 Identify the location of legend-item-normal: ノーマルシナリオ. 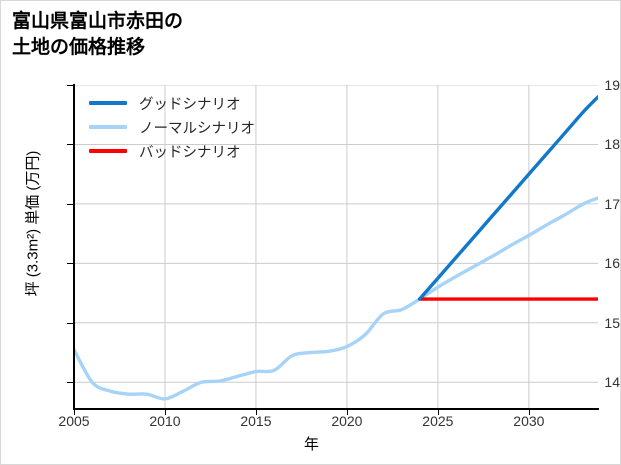
(196, 127).